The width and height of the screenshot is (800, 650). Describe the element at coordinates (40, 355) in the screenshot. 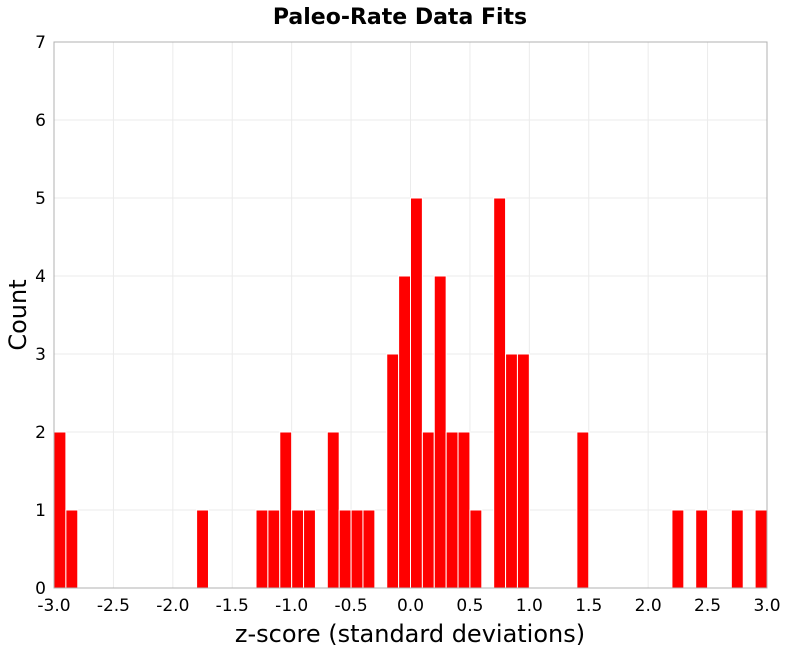

I see `y-tick-label: 3` at that location.